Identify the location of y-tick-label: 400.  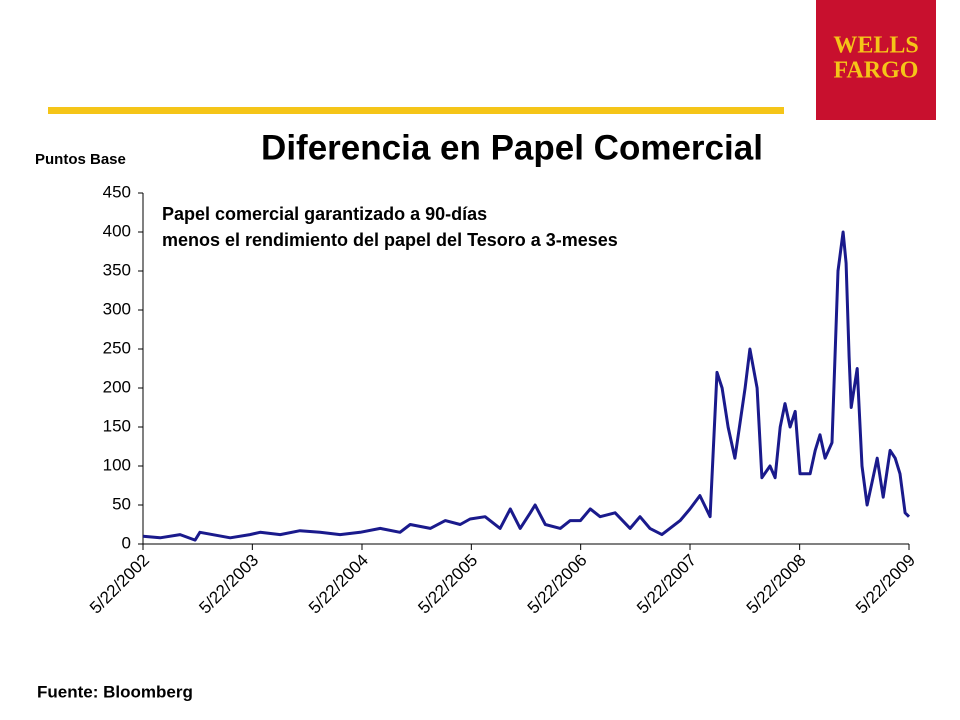
(117, 230).